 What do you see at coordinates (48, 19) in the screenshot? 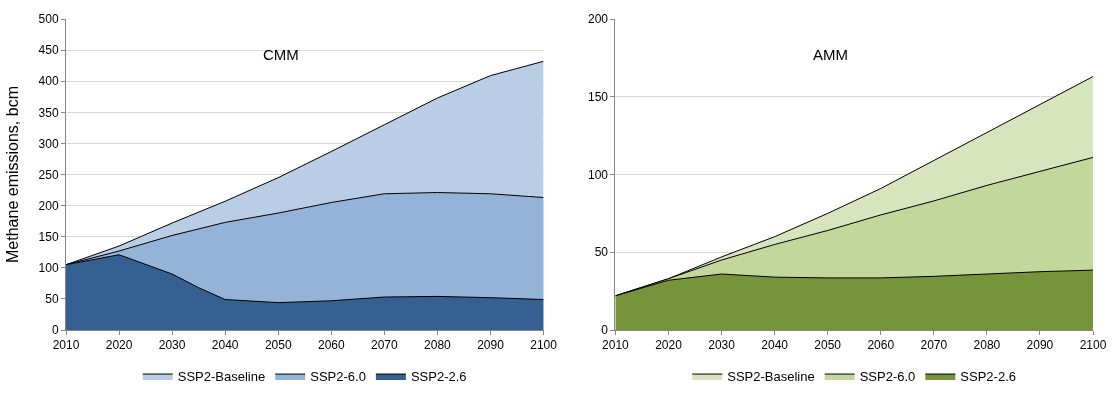
I see `y-tick-label: 500` at bounding box center [48, 19].